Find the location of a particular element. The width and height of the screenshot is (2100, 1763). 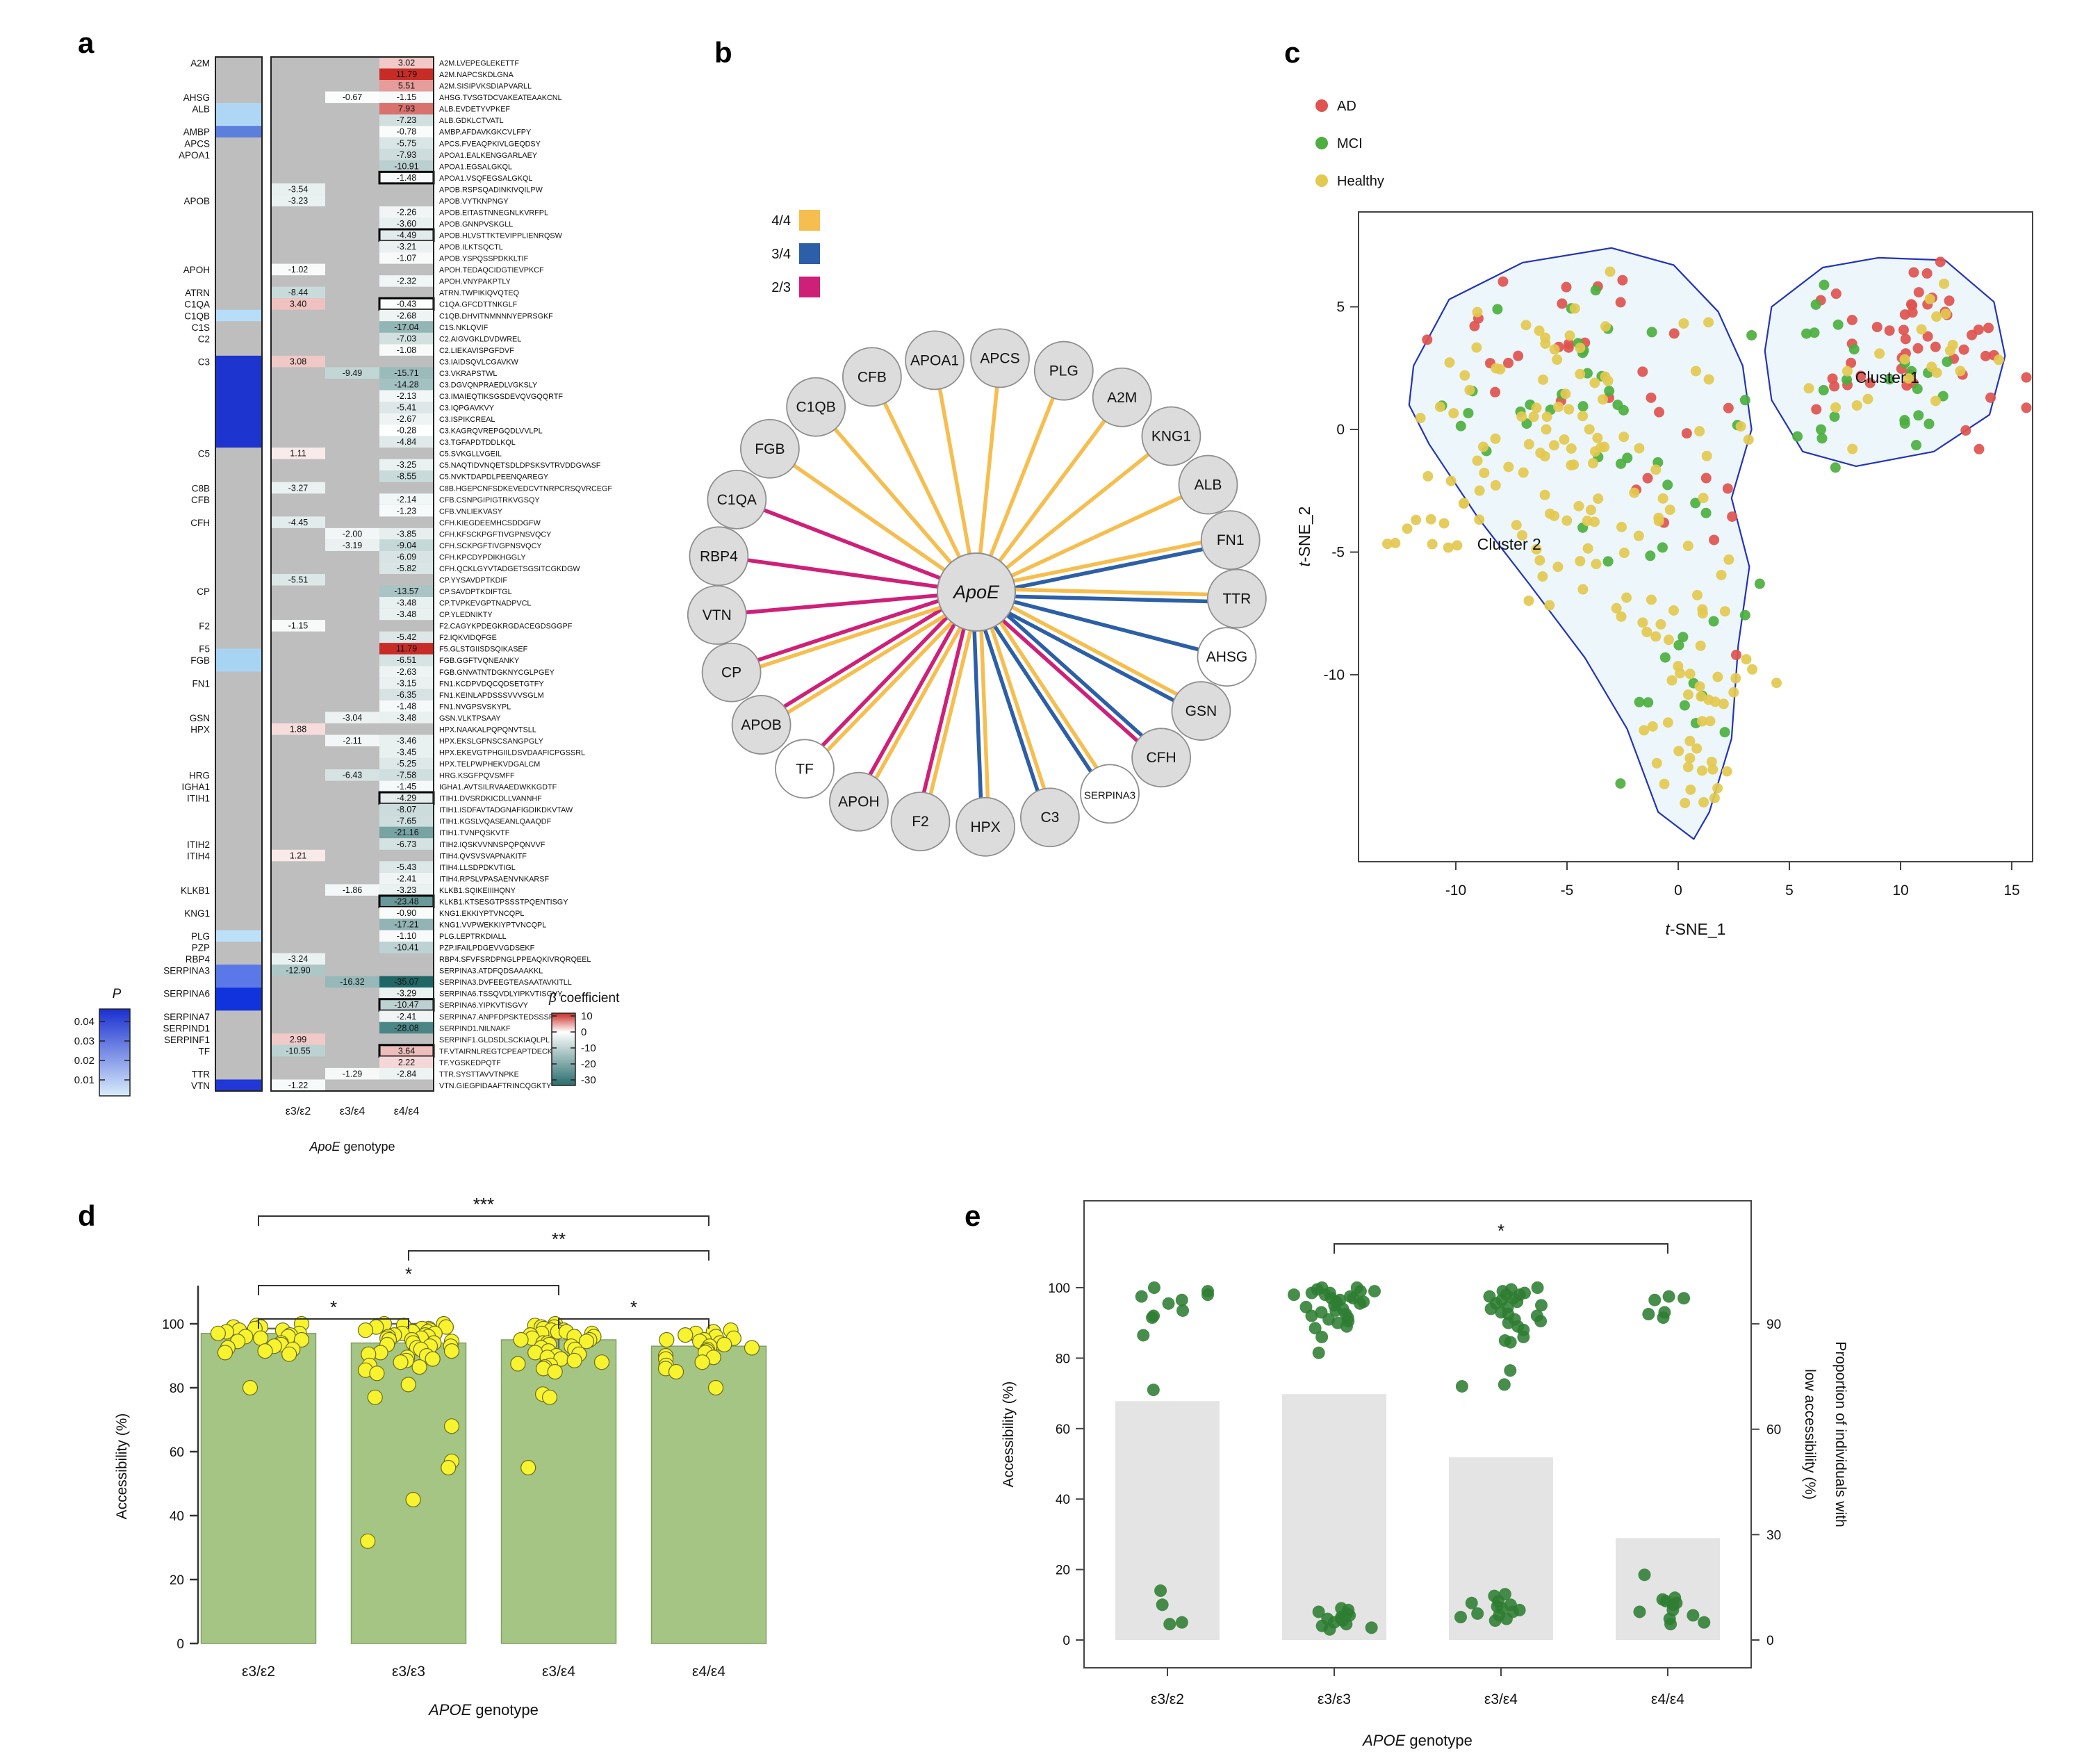

peptide-label: C3.DGVQNPRAEDLVGKSLY is located at coordinates (488, 385).